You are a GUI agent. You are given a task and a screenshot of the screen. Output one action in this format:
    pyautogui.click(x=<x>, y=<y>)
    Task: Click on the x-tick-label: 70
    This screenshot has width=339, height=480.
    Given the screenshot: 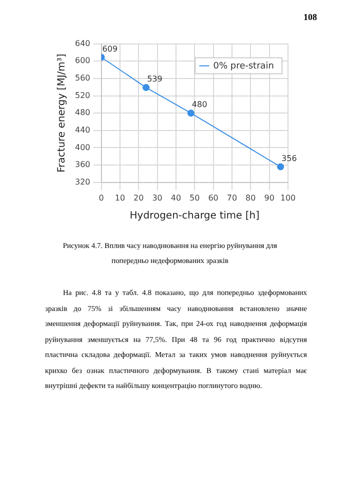 What is the action you would take?
    pyautogui.click(x=232, y=197)
    